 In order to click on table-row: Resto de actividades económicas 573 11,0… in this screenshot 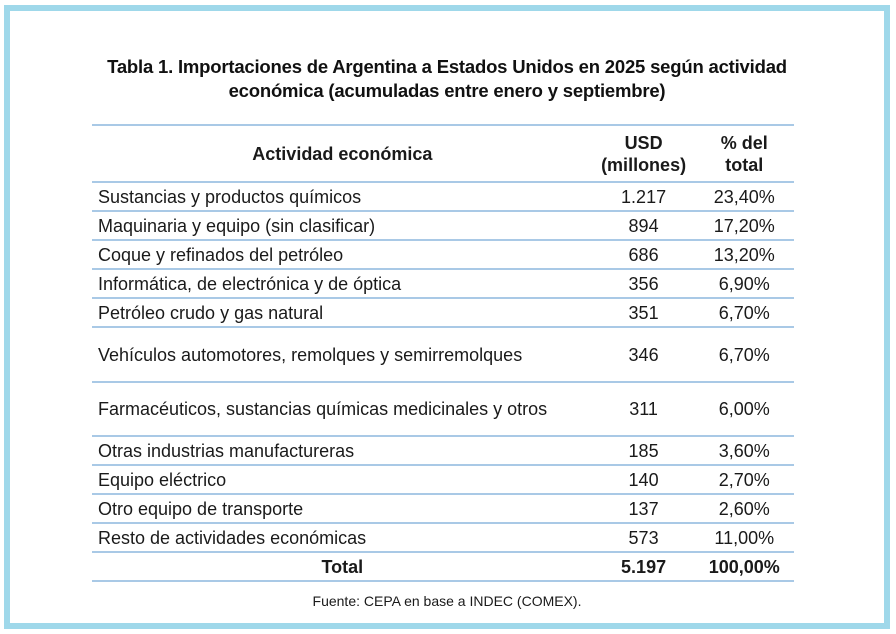, I will do `click(443, 538)`.